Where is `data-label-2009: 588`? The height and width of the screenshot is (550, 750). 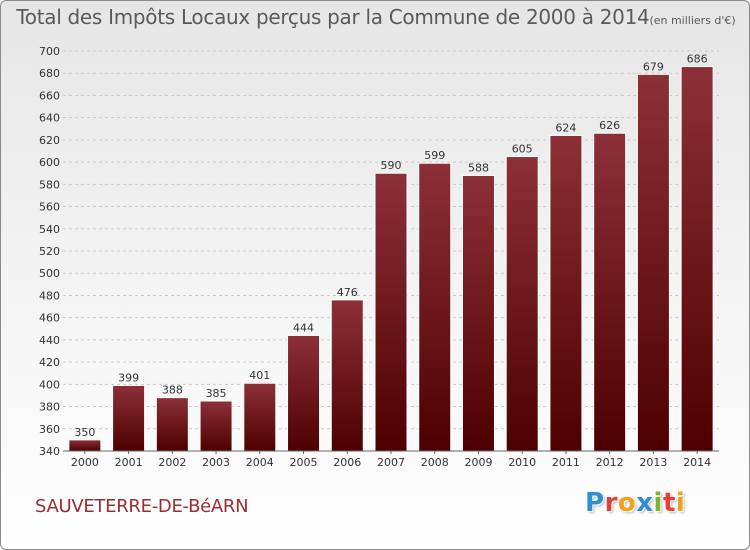
data-label-2009: 588 is located at coordinates (478, 167).